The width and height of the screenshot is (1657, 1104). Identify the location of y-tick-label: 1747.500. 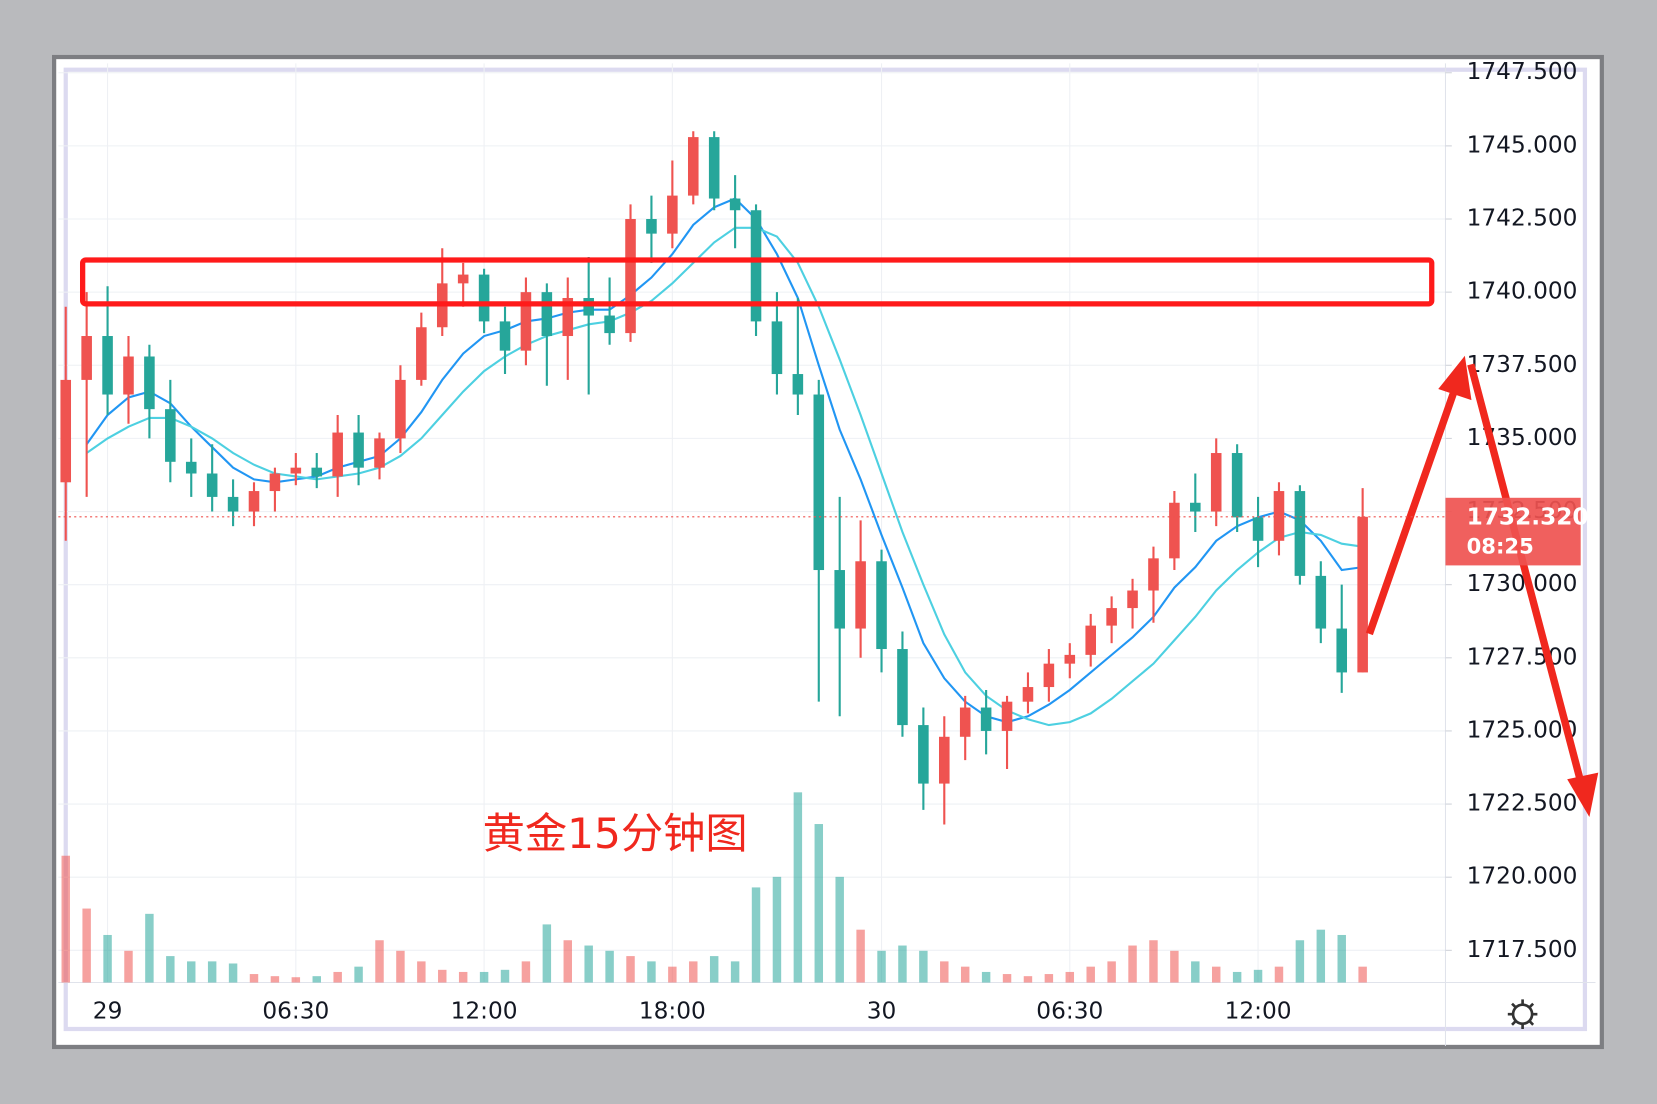
(1522, 71).